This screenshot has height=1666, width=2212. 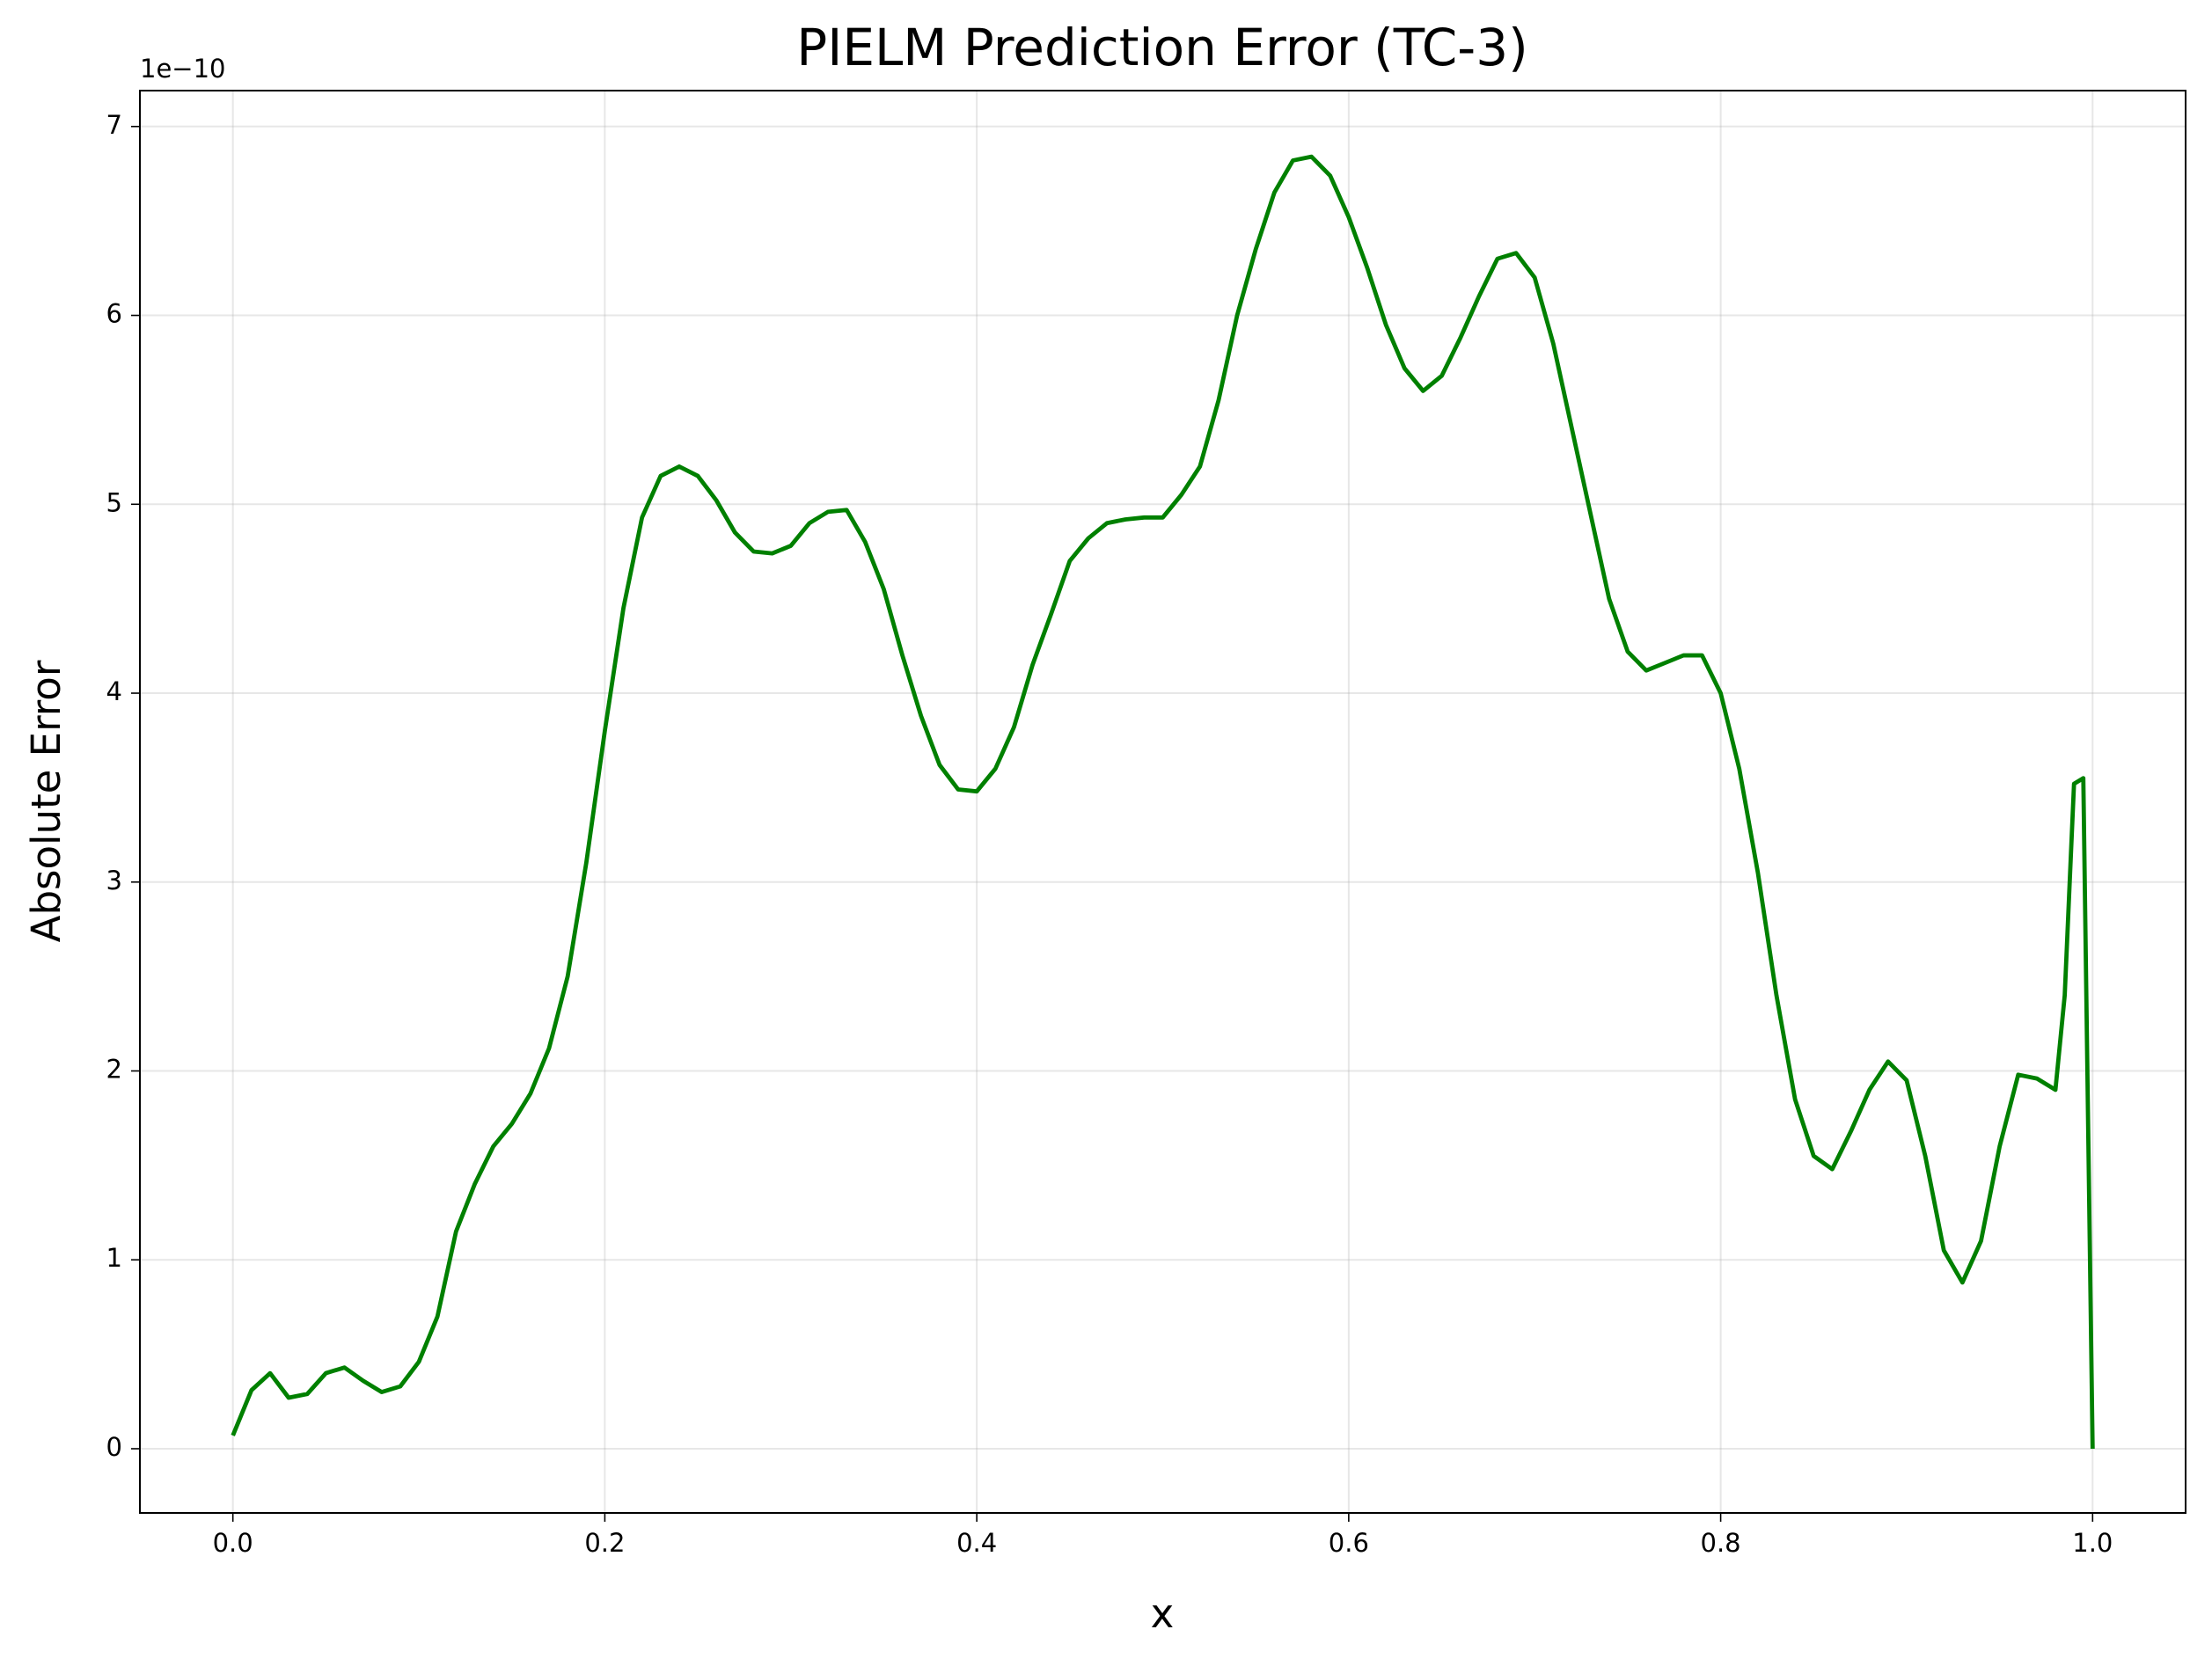 What do you see at coordinates (46, 801) in the screenshot?
I see `y-axis-label: Absolute Error` at bounding box center [46, 801].